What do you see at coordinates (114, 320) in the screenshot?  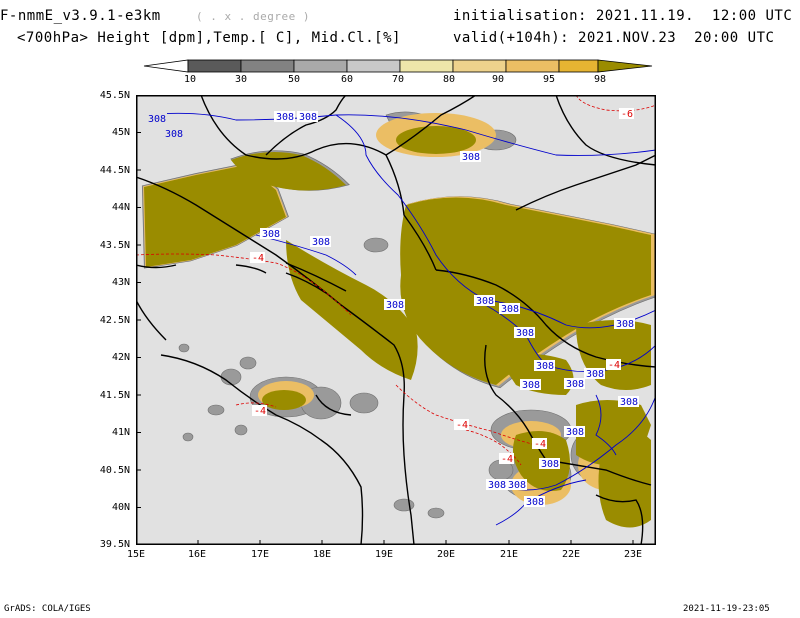 I see `lat-label: 42.5N` at bounding box center [114, 320].